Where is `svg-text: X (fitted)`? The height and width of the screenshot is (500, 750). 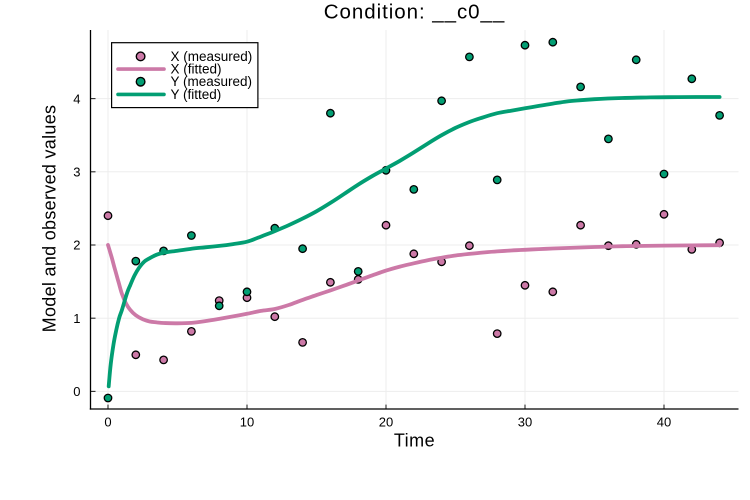 svg-text: X (fitted) is located at coordinates (196, 69).